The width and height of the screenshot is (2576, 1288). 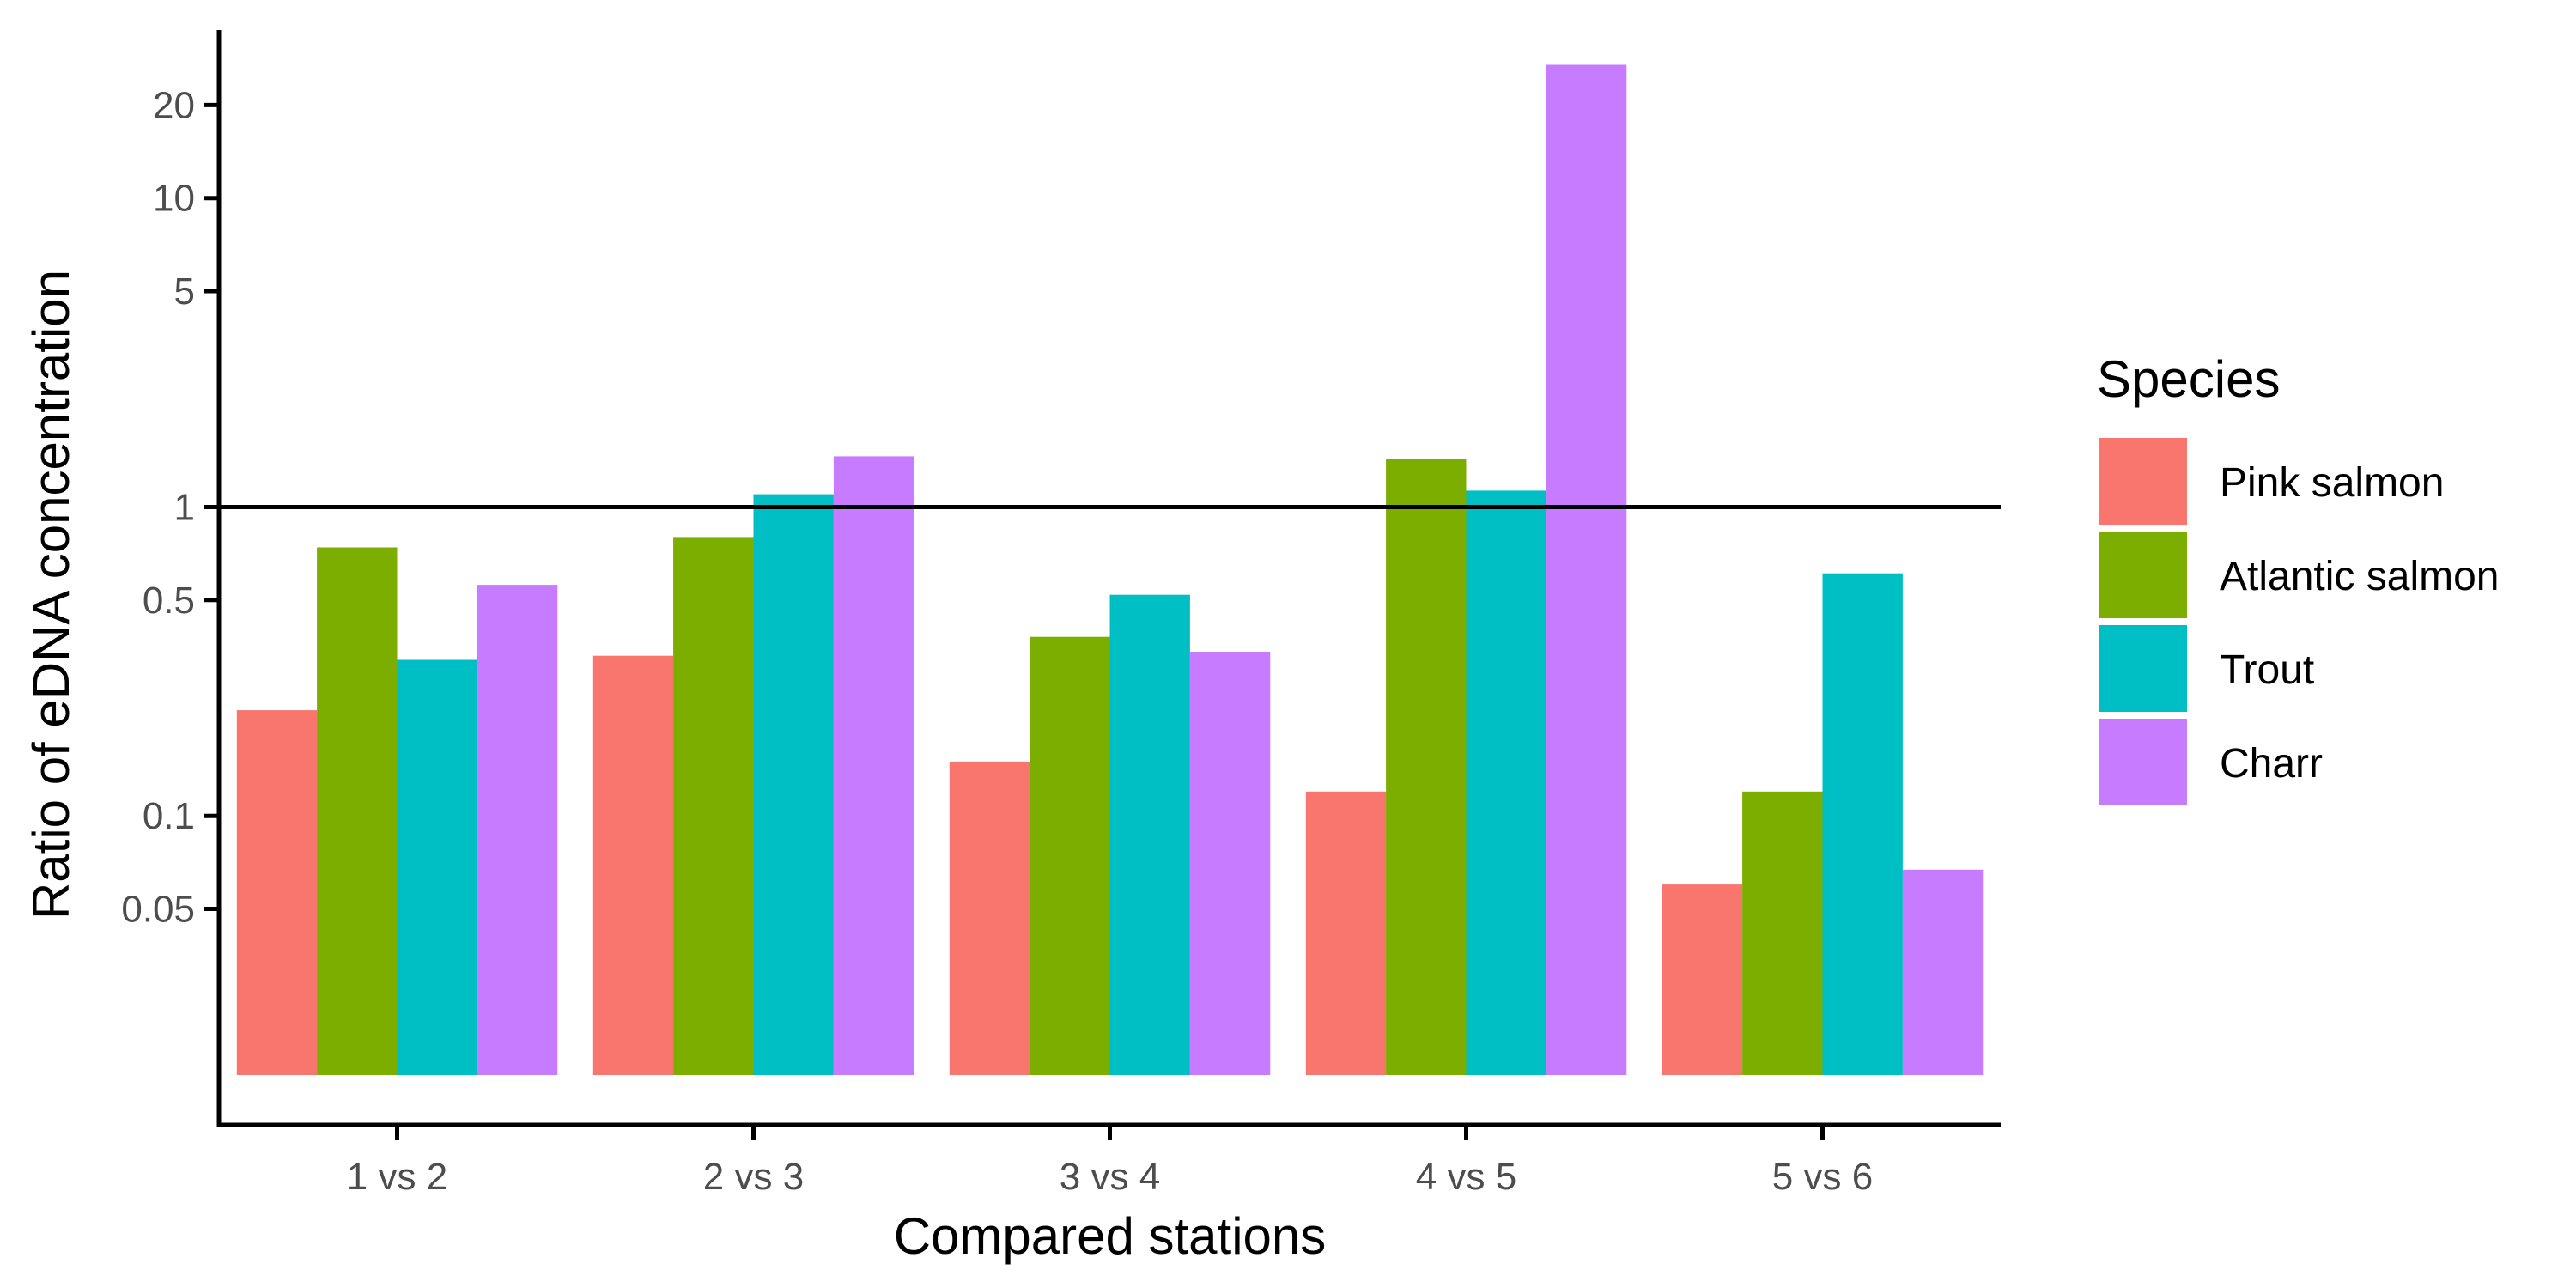 I want to click on y-axis-title: Ratio of eDNA concentration, so click(x=51, y=595).